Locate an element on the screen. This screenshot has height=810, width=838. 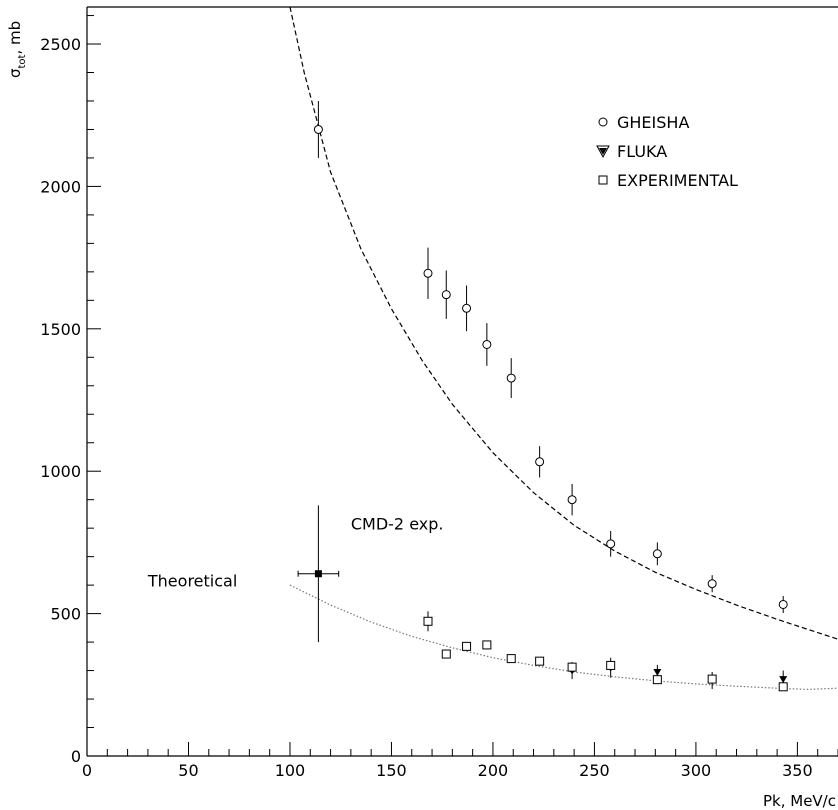
legend-marker-outline is located at coordinates (603, 152).